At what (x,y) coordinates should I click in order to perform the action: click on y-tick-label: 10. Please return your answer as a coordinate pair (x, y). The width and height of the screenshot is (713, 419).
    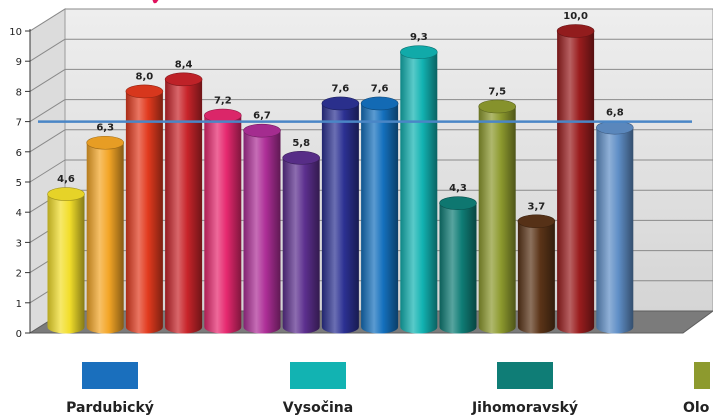
    Looking at the image, I should click on (15, 32).